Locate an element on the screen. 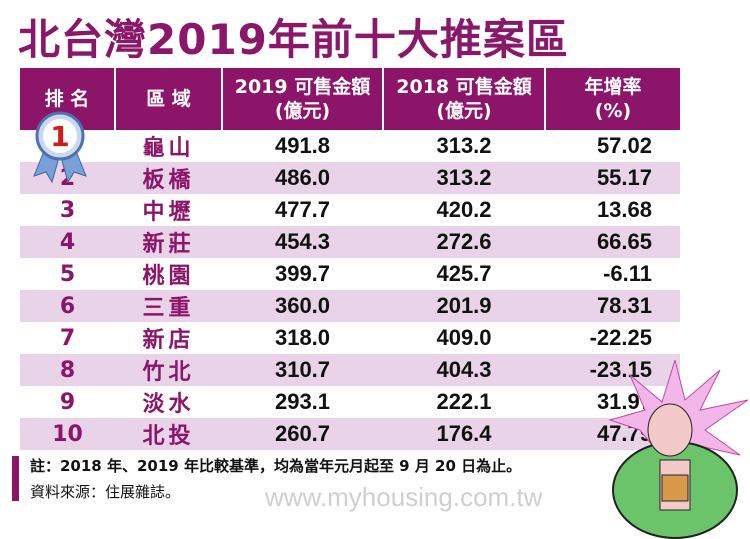 This screenshot has height=539, width=750. sales-2018-cell: 176.4 is located at coordinates (464, 434).